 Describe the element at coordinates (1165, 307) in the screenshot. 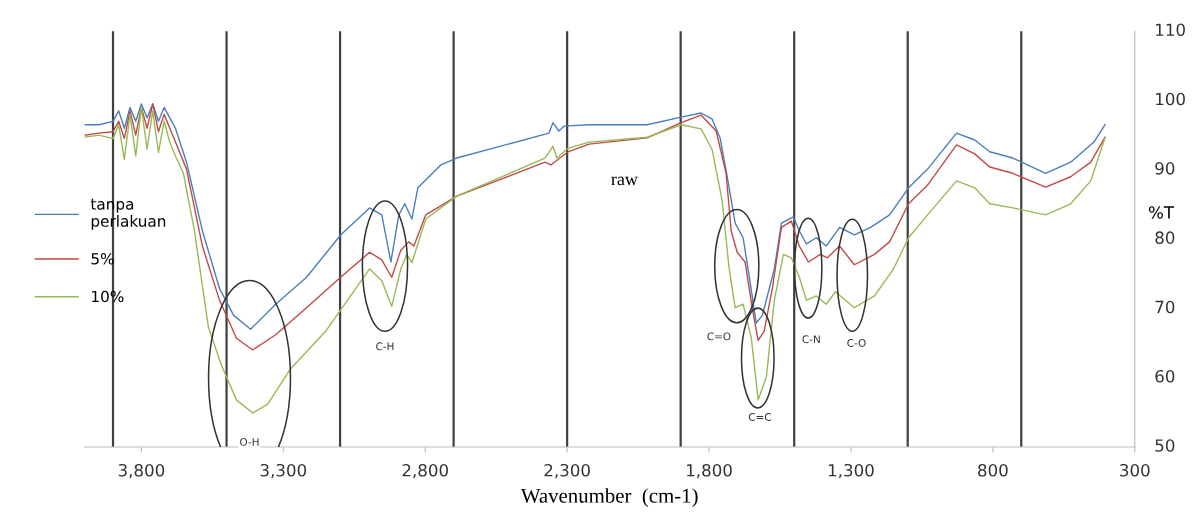

I see `y-tick-label: 70` at that location.